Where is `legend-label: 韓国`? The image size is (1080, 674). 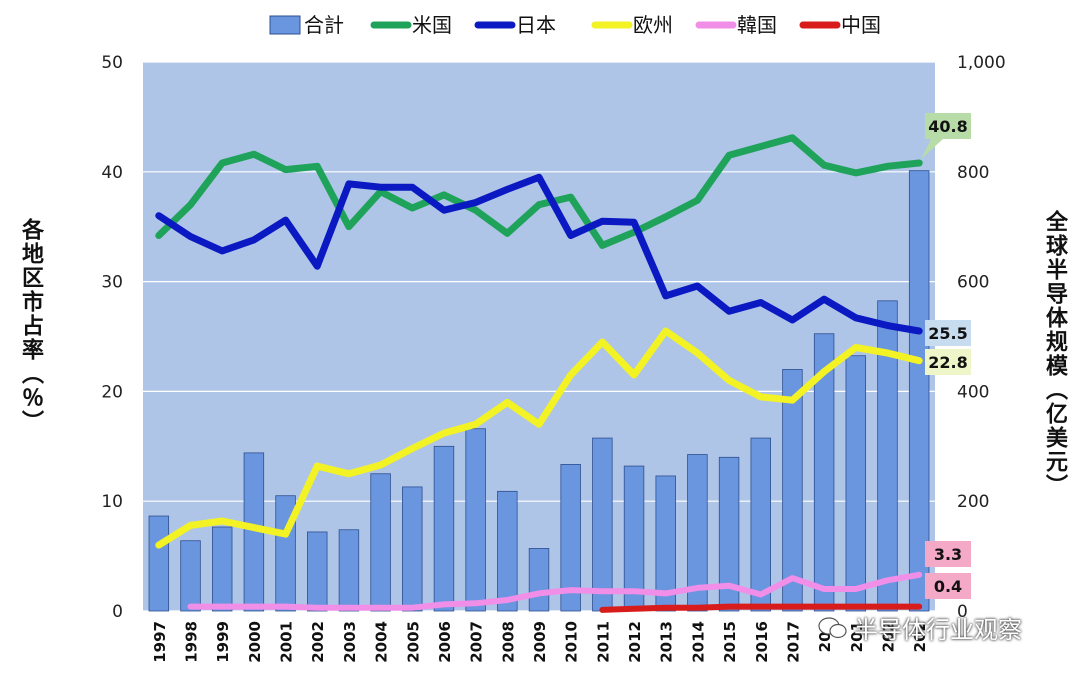 legend-label: 韓国 is located at coordinates (757, 25).